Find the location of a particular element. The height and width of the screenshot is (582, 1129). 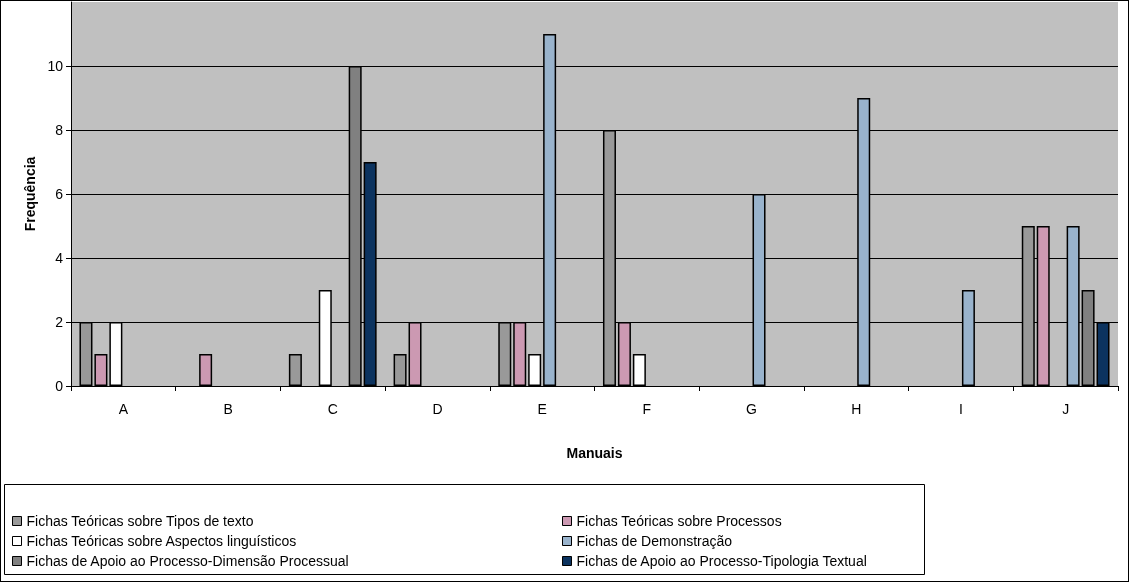

legend-label: Fichas de Apoio ao Processo-Tipologia Textual is located at coordinates (721, 561).